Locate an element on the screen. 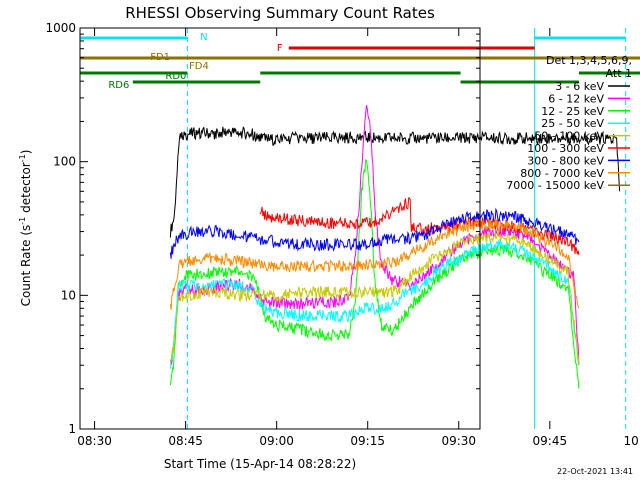 This screenshot has width=640, height=480. annotation-label: N is located at coordinates (203, 37).